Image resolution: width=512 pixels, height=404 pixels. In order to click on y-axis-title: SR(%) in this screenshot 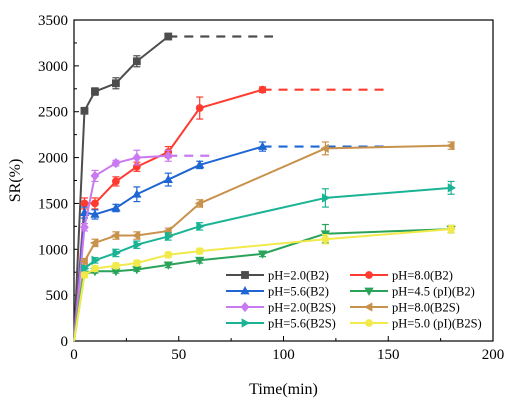, I will do `click(15, 181)`.